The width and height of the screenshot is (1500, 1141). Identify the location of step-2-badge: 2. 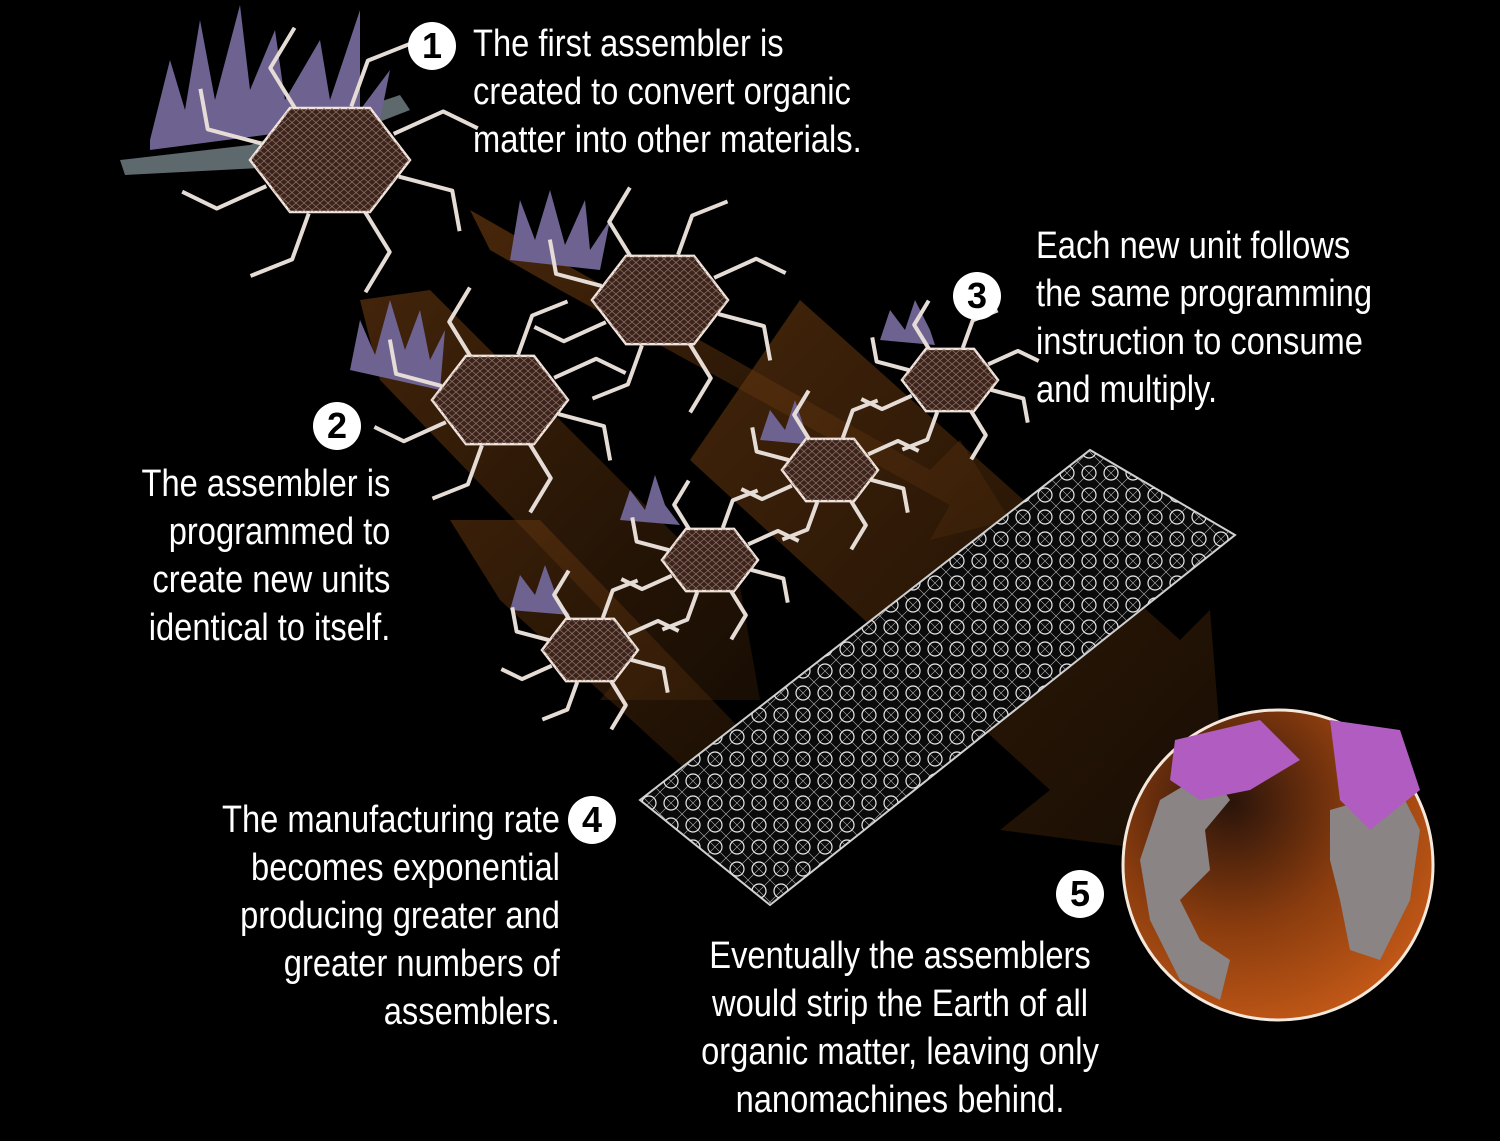
(337, 426).